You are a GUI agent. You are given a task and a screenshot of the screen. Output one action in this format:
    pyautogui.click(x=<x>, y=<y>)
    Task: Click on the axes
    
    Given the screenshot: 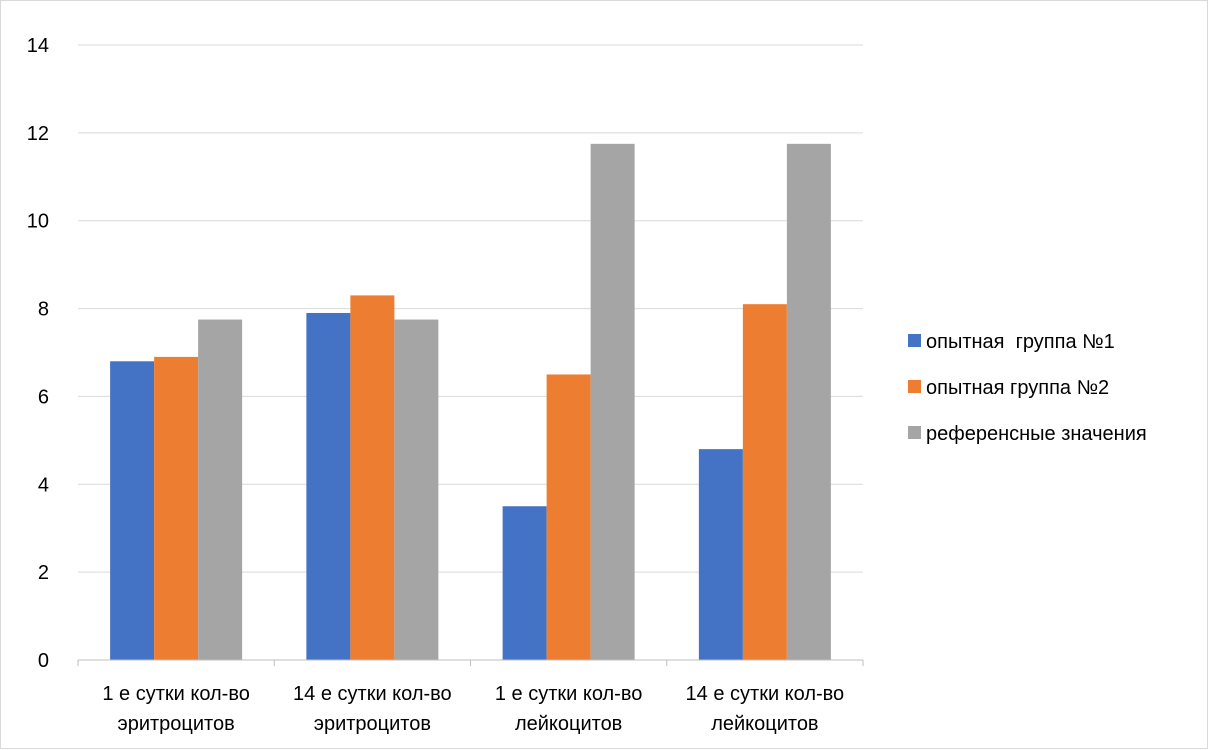 What is the action you would take?
    pyautogui.click(x=470, y=662)
    